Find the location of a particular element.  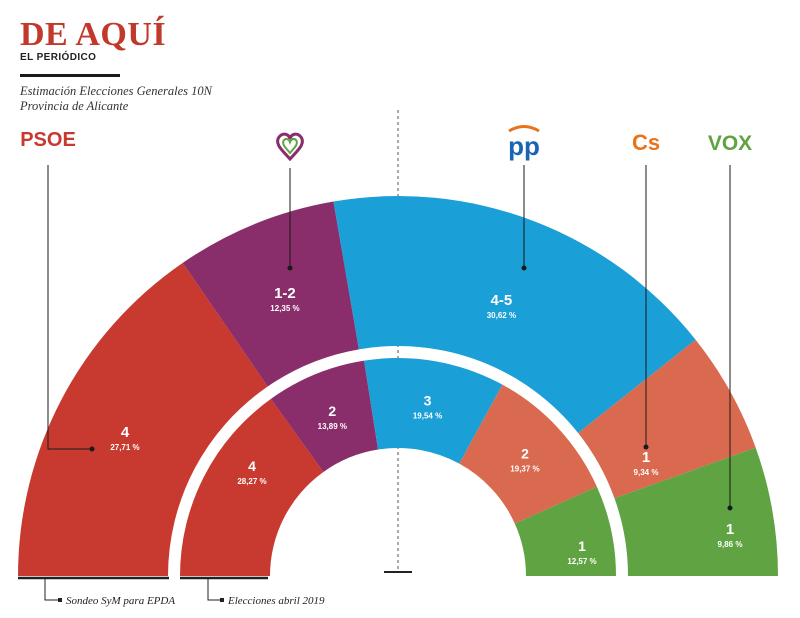

outer-seats-label-pp: 4-5 is located at coordinates (502, 300).